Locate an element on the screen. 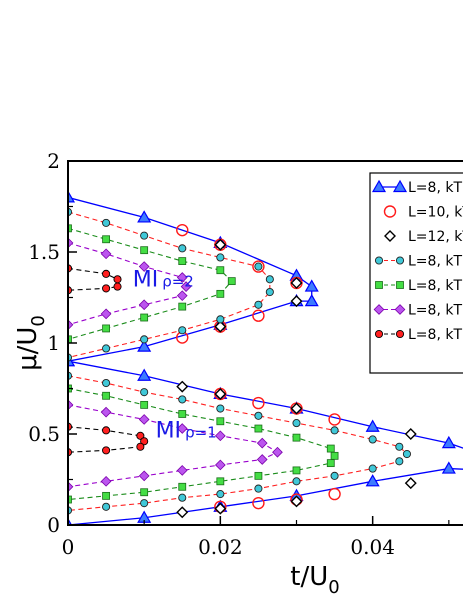 The width and height of the screenshot is (463, 599). annotation-1: MI ρ=2 is located at coordinates (163, 280).